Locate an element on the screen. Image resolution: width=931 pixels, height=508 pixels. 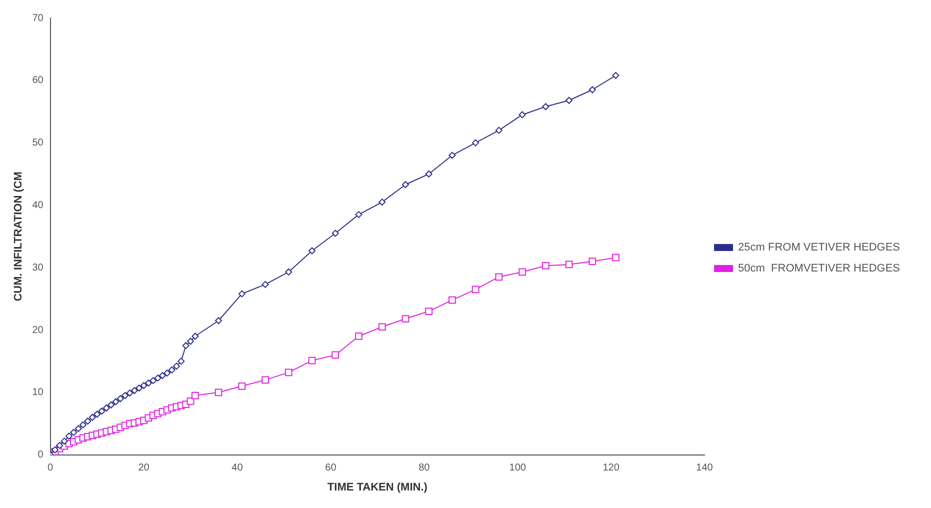
y-tick-label: 0 is located at coordinates (41, 455).